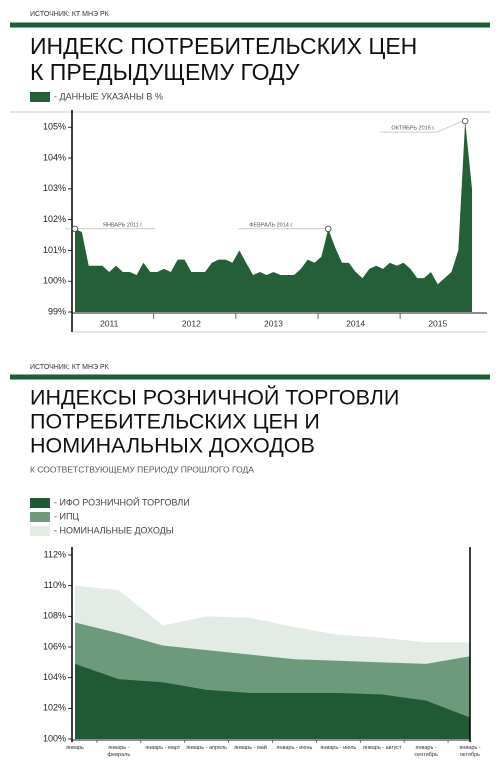 The width and height of the screenshot is (500, 768). I want to click on annotation: ОКТЯБРЬ 2015 г., so click(413, 129).